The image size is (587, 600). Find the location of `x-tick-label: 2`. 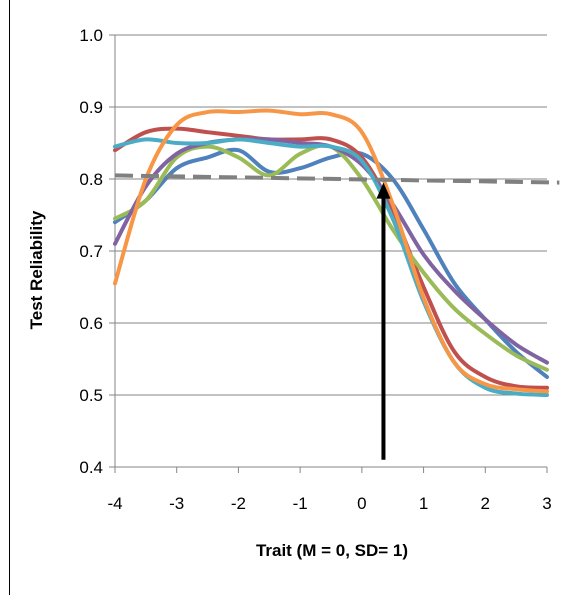

x-tick-label: 2 is located at coordinates (485, 503).